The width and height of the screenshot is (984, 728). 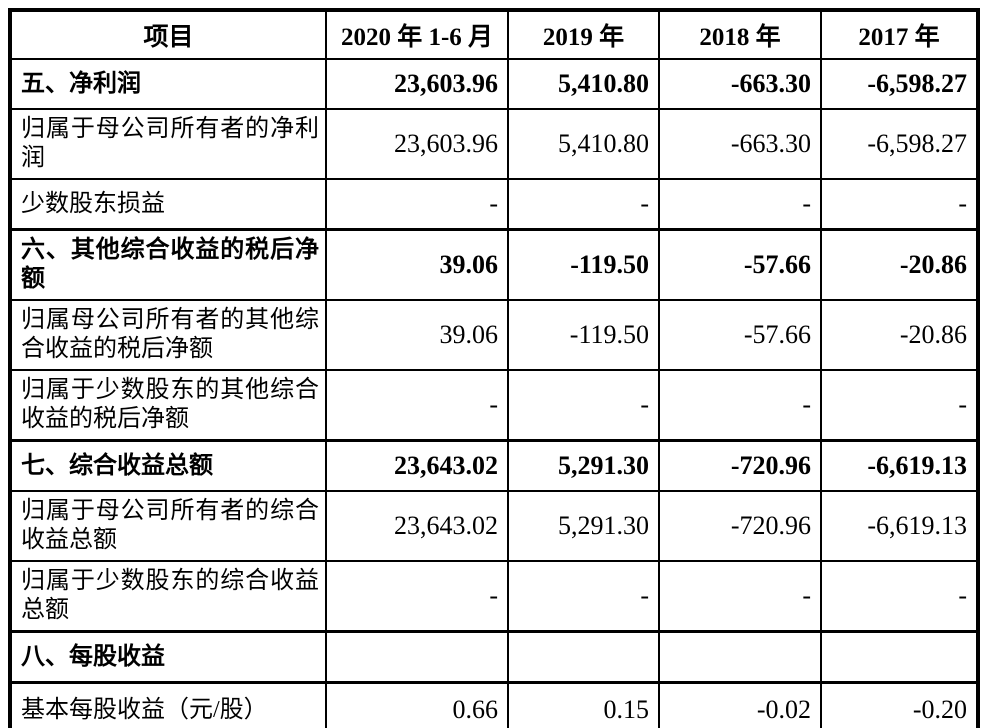 What do you see at coordinates (740, 34) in the screenshot?
I see `column-header-2018: 2018 年` at bounding box center [740, 34].